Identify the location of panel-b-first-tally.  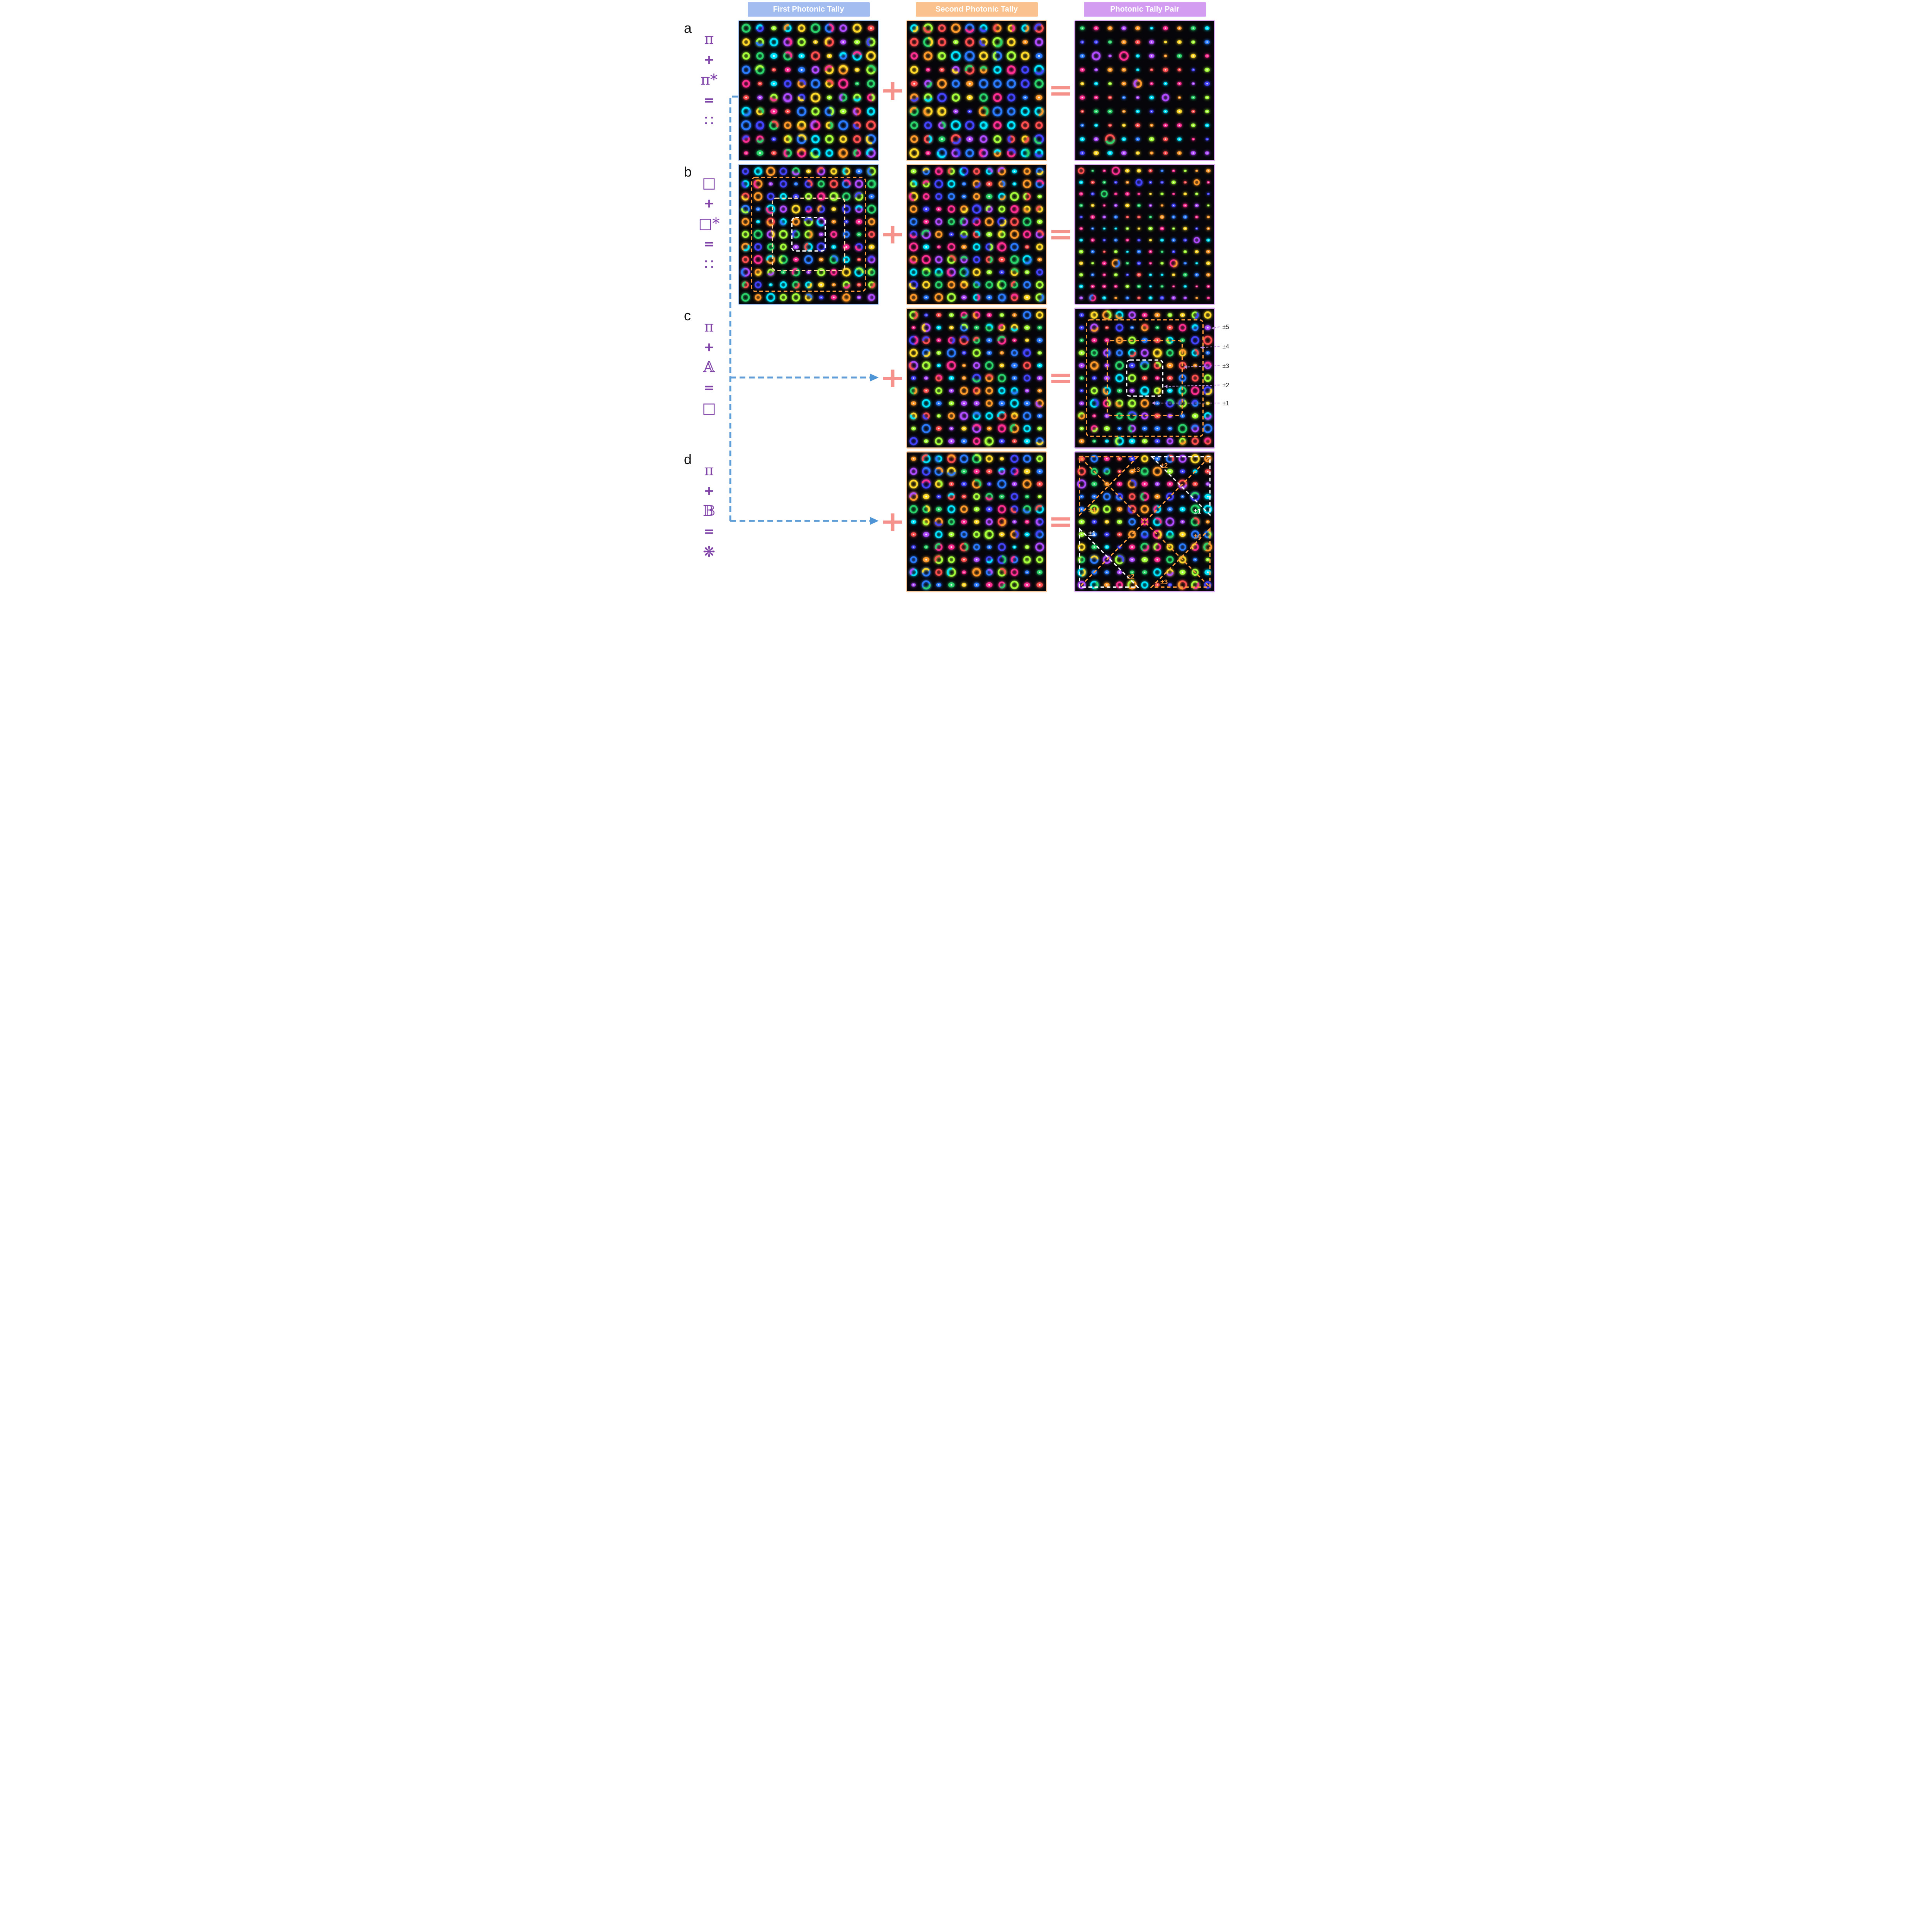
(808, 235).